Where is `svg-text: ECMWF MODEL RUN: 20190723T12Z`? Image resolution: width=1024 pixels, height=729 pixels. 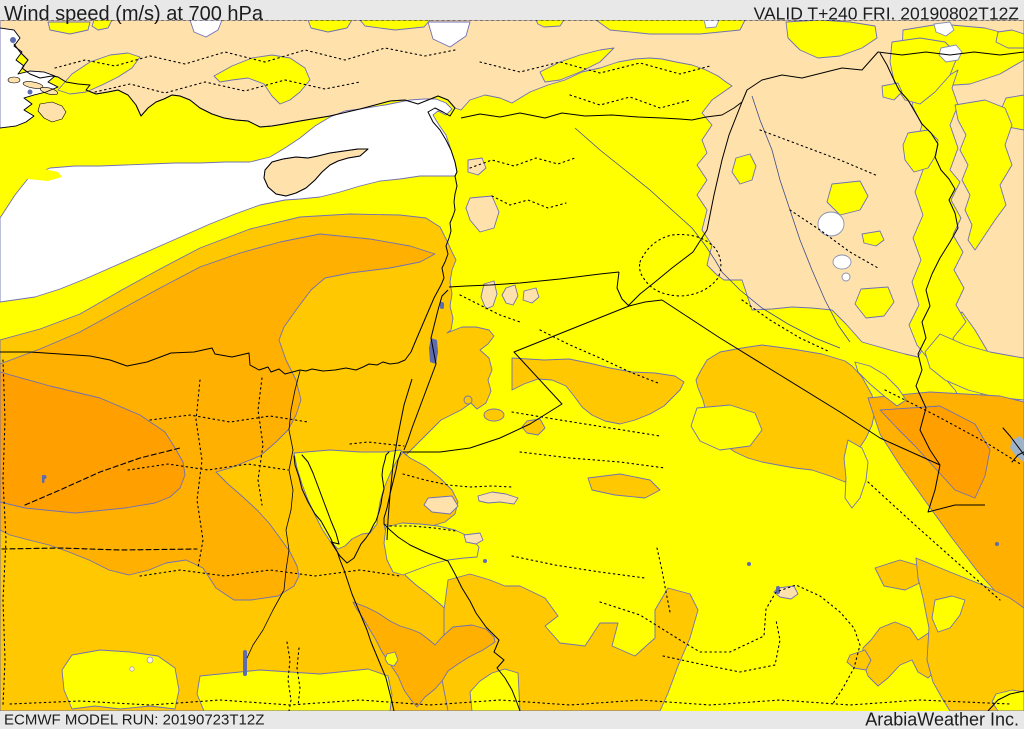
svg-text: ECMWF MODEL RUN: 20190723T12Z is located at coordinates (134, 720).